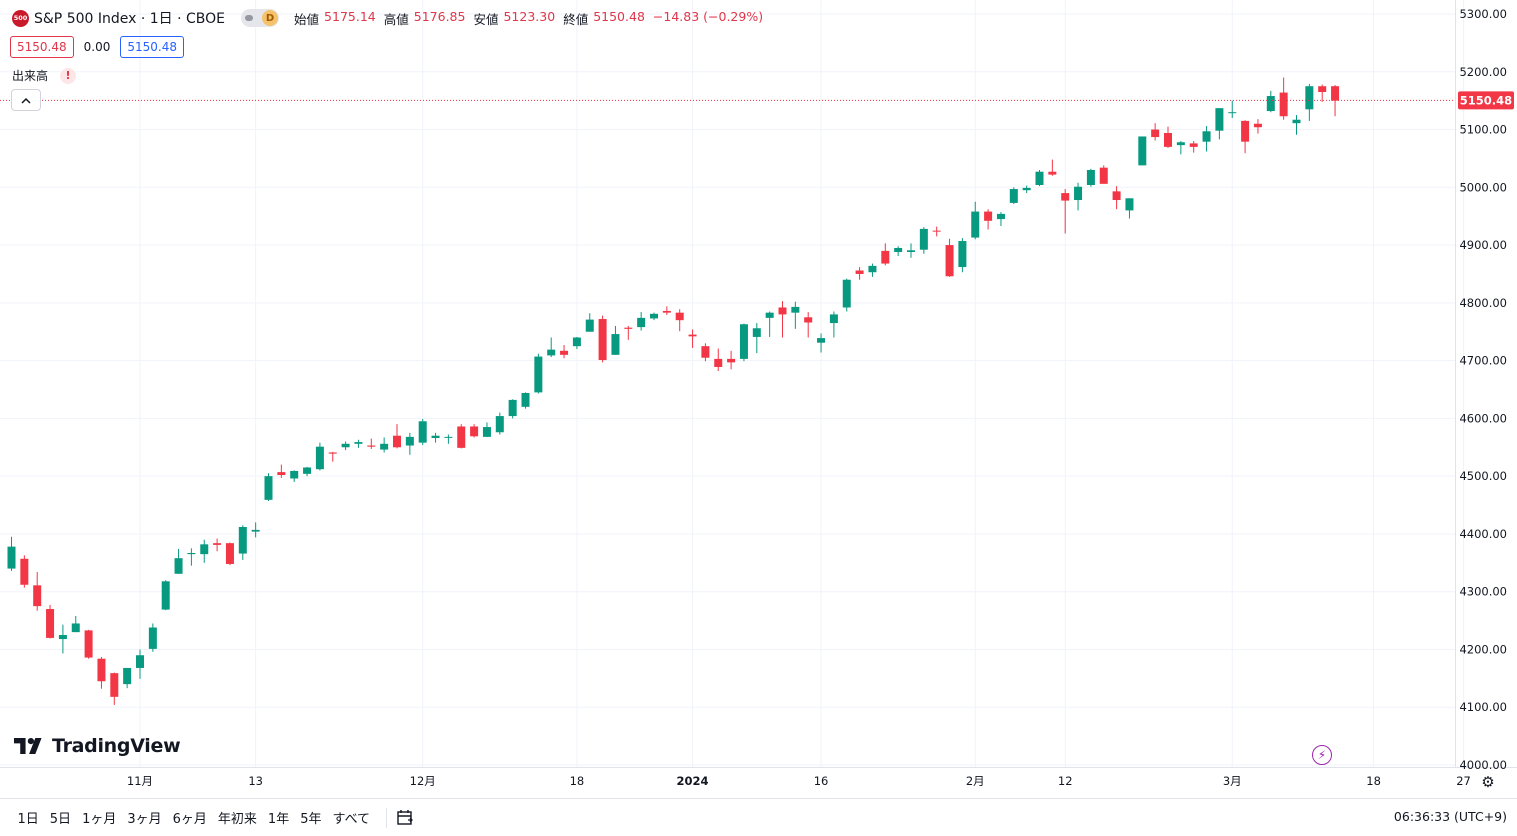 The height and width of the screenshot is (836, 1517). Describe the element at coordinates (97, 746) in the screenshot. I see `tradingview-logo: TradingView` at that location.